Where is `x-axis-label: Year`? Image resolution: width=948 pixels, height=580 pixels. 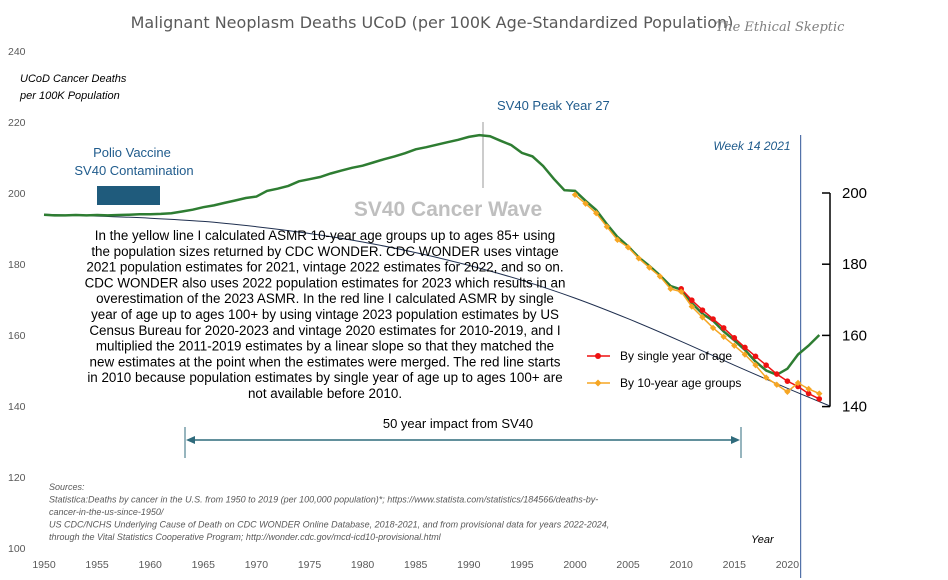 x-axis-label: Year is located at coordinates (763, 540).